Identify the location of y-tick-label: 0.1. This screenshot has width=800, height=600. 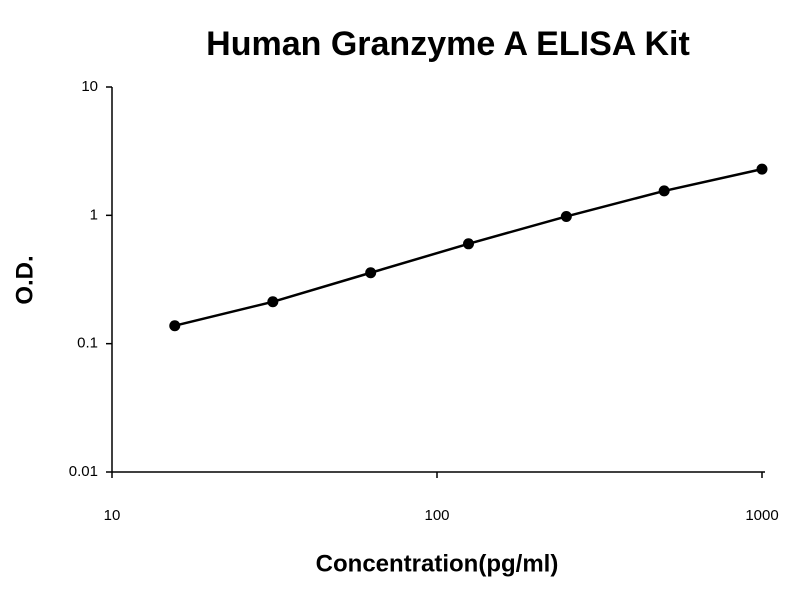
(87, 343).